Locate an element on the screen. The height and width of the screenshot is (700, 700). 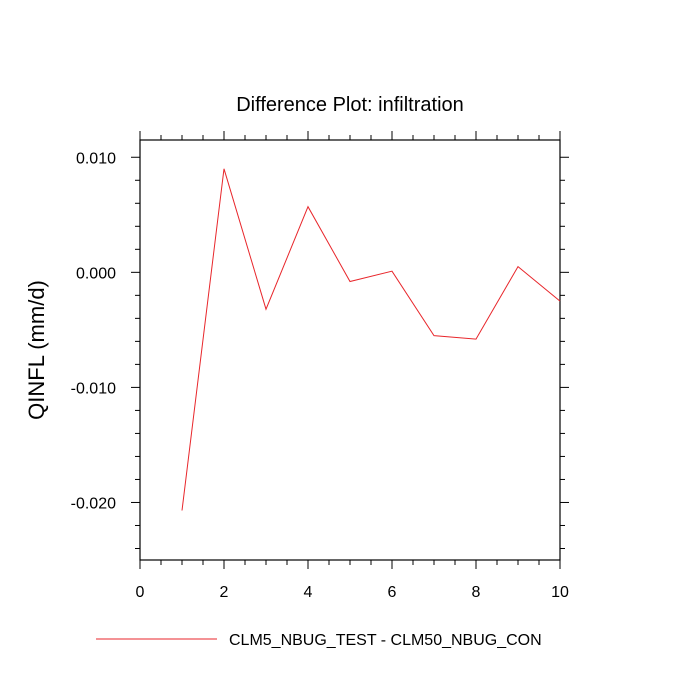
chart-title: Difference Plot: infiltration is located at coordinates (350, 105).